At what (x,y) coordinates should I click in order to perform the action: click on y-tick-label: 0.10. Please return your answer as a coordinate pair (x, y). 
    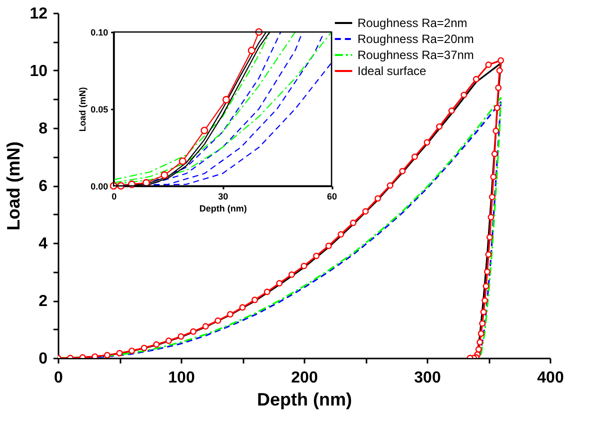
    Looking at the image, I should click on (99, 32).